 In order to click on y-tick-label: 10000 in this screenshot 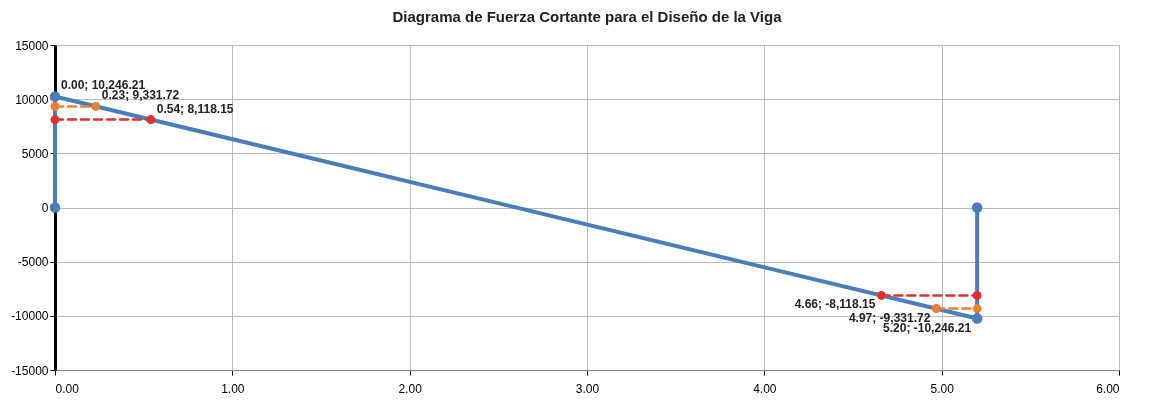, I will do `click(32, 99)`.